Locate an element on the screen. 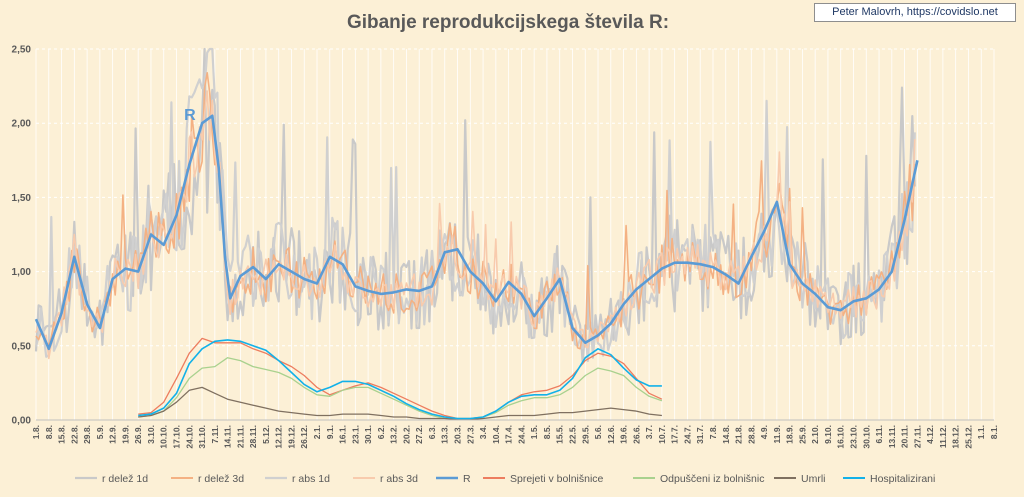 The image size is (1024, 497). x-tick-label: 26.6. is located at coordinates (636, 434).